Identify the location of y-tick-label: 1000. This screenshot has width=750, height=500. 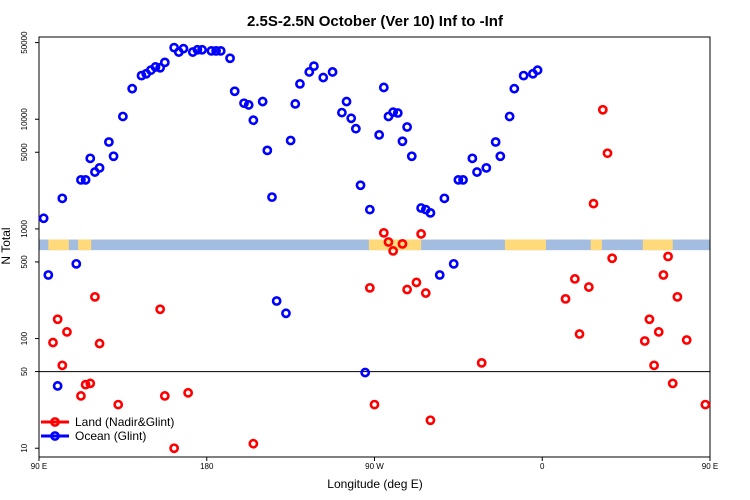
(24, 228).